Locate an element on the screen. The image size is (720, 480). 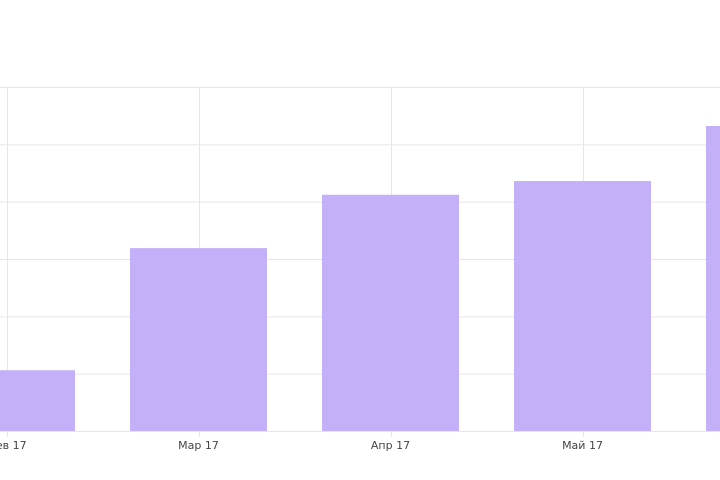
x-tick-label: Мар 17 is located at coordinates (198, 445).